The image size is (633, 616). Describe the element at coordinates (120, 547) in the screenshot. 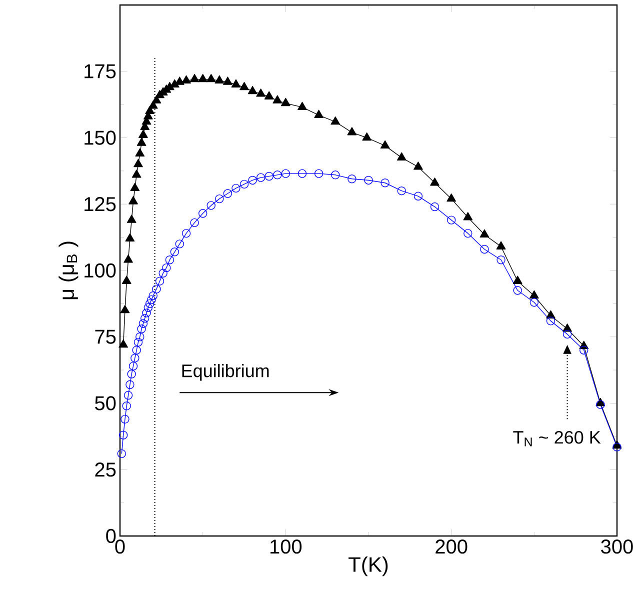

I see `x-tick-label: 0` at that location.